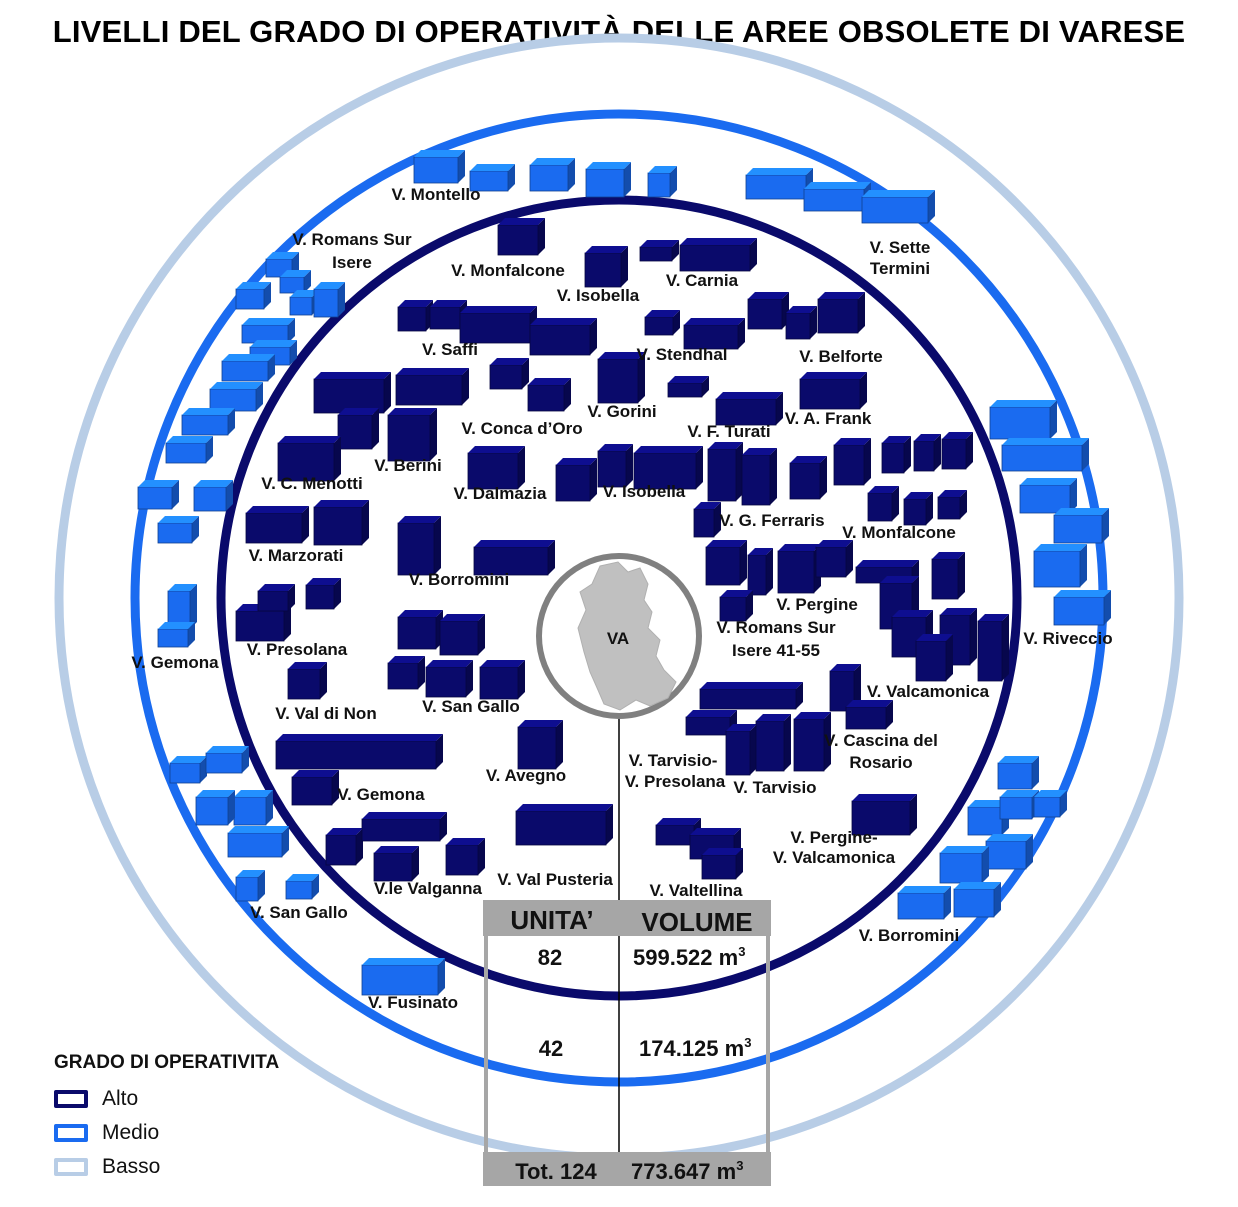 This screenshot has height=1207, width=1238. Describe the element at coordinates (555, 879) in the screenshot. I see `label-v-val-pusteria: V. Val Pusteria` at that location.